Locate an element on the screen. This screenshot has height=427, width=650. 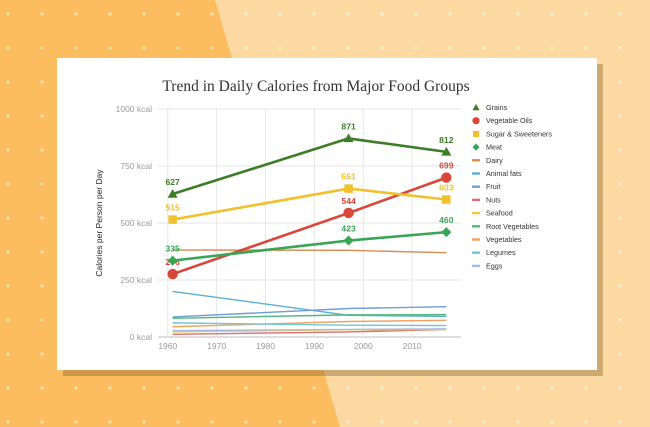
legend-label: Seafood is located at coordinates (499, 213).